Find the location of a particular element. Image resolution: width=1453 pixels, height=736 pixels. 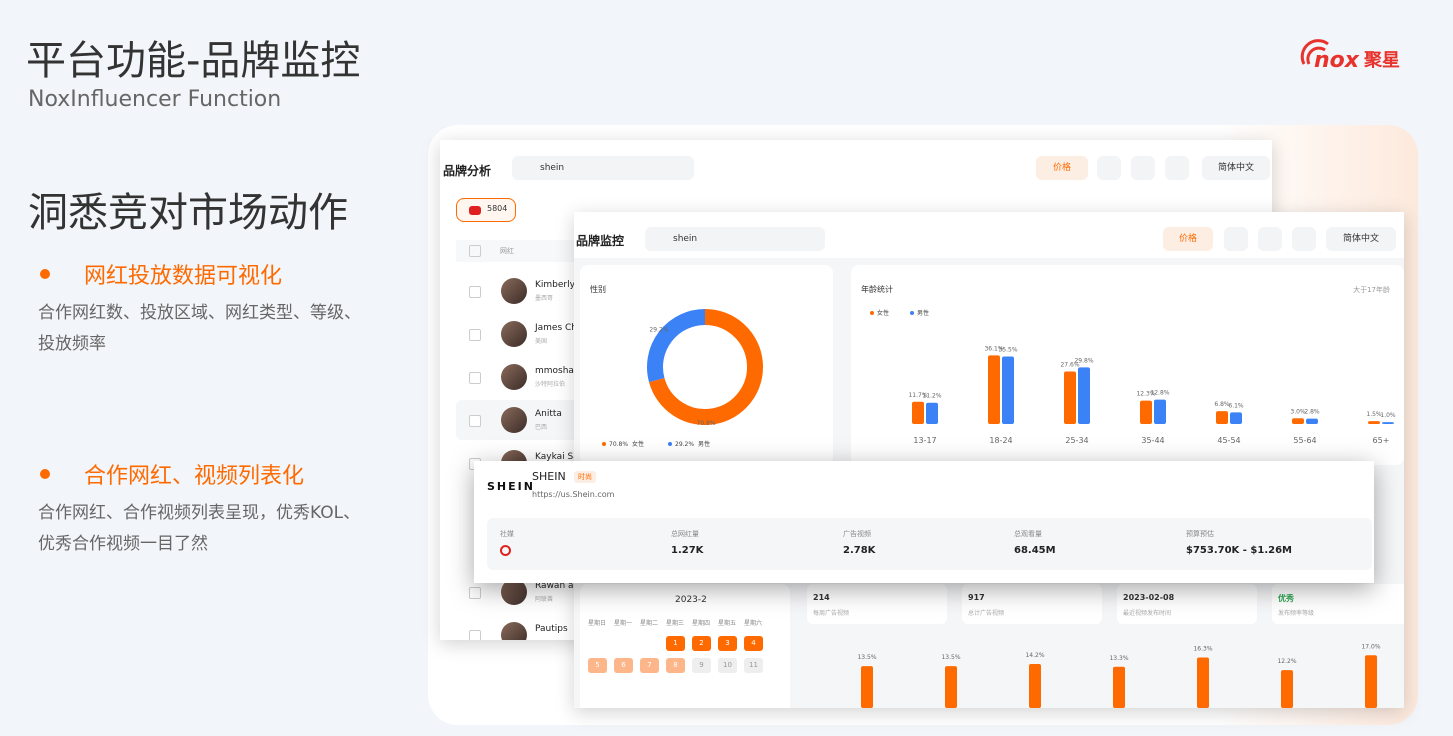

activity-value: 优秀 is located at coordinates (1286, 598).